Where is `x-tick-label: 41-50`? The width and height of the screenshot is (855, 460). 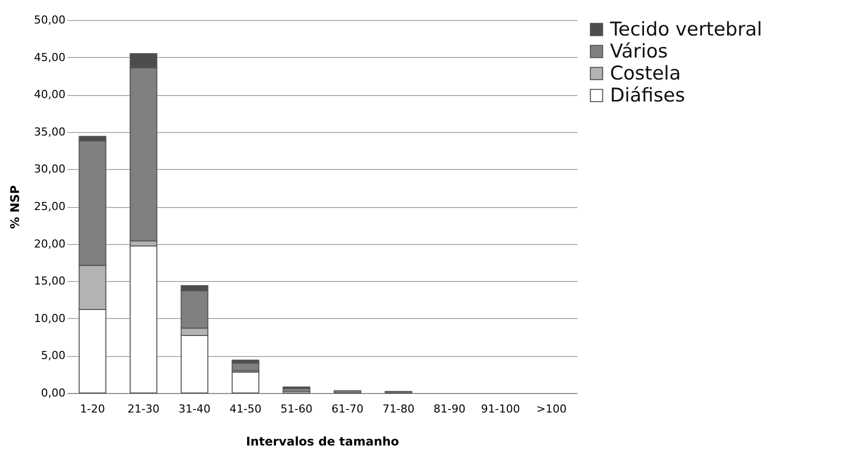 x-tick-label: 41-50 is located at coordinates (246, 409).